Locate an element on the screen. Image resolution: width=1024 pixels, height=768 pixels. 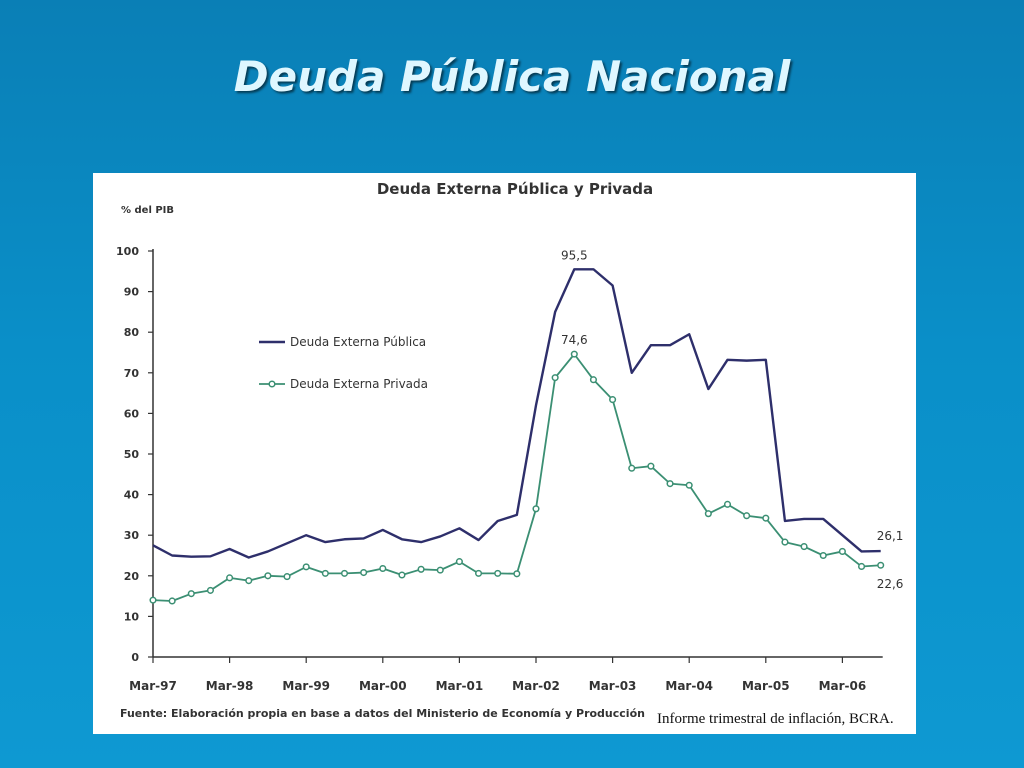
y-tick-label: 20 is located at coordinates (132, 576).